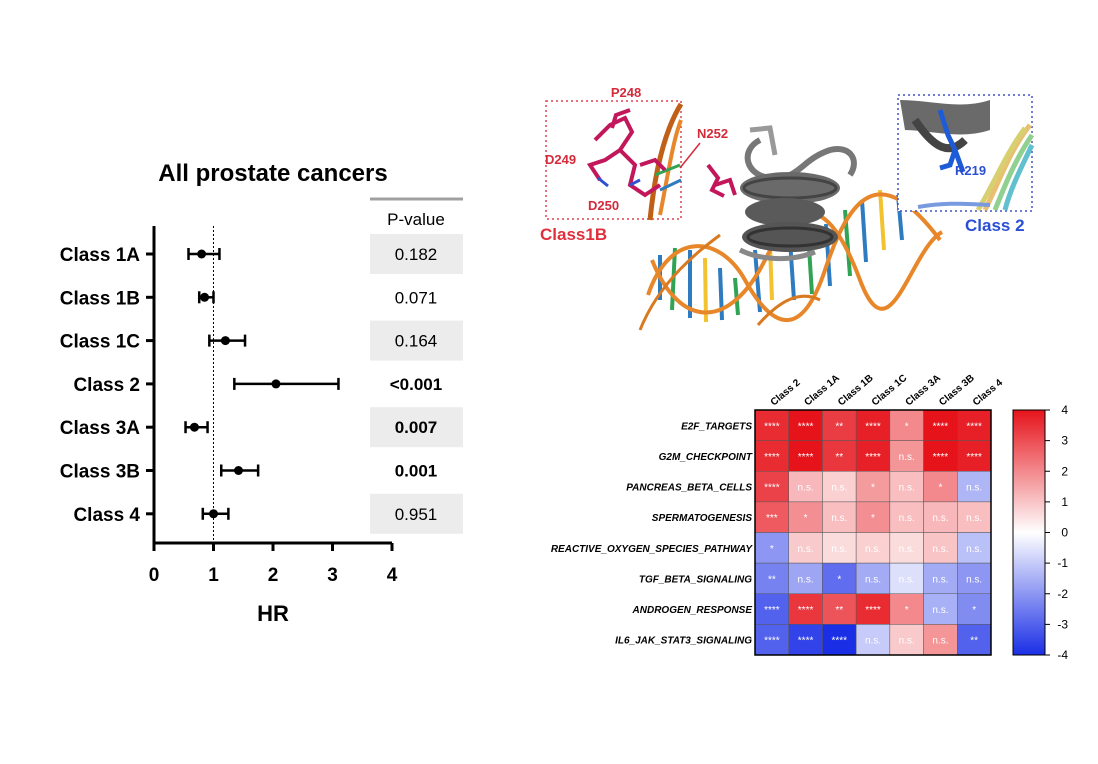 The width and height of the screenshot is (1098, 764). I want to click on pvalue-cell: 0.182, so click(416, 254).